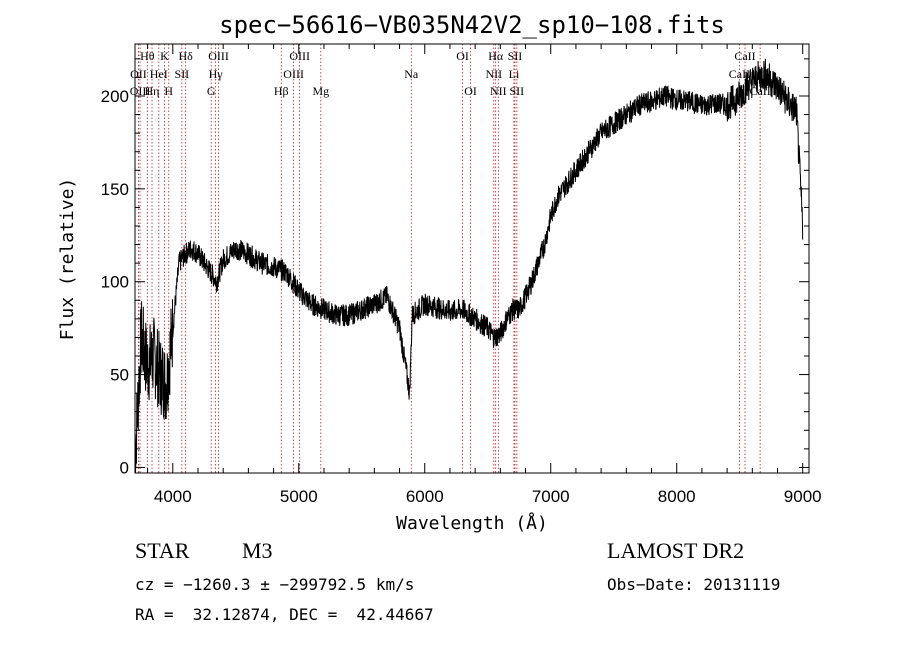 The height and width of the screenshot is (649, 900). What do you see at coordinates (275, 584) in the screenshot?
I see `redshift-readout: cz = −1260.3 ± −299792.5 km/s` at bounding box center [275, 584].